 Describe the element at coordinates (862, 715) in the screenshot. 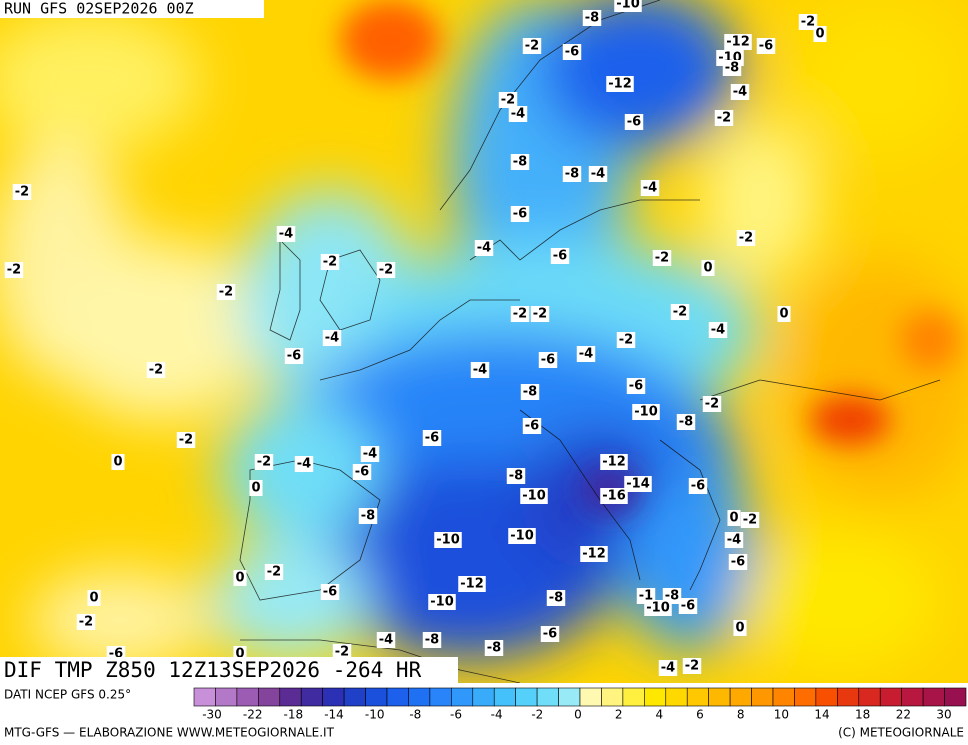

I see `colorbar-label: 18` at that location.